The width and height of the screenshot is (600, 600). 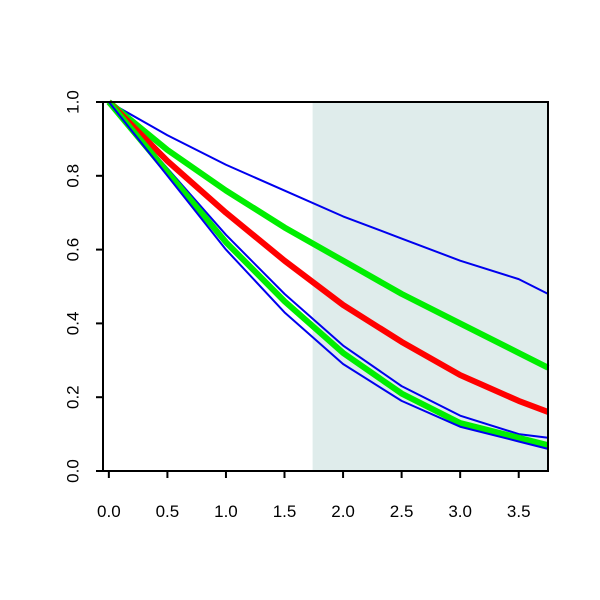 What do you see at coordinates (226, 511) in the screenshot?
I see `x-tick-label: 1.0` at bounding box center [226, 511].